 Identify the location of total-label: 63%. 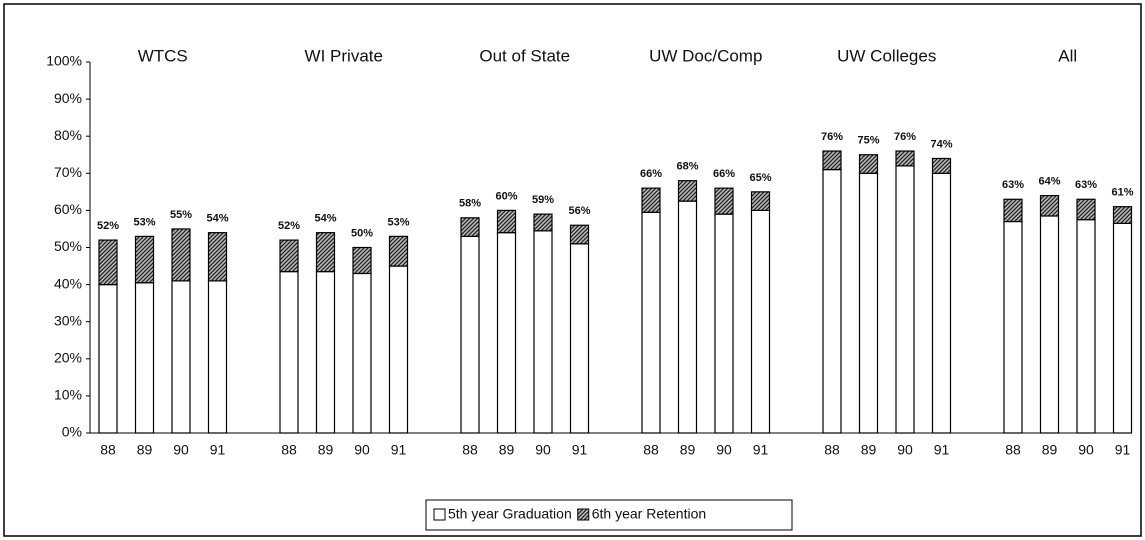
(1013, 185).